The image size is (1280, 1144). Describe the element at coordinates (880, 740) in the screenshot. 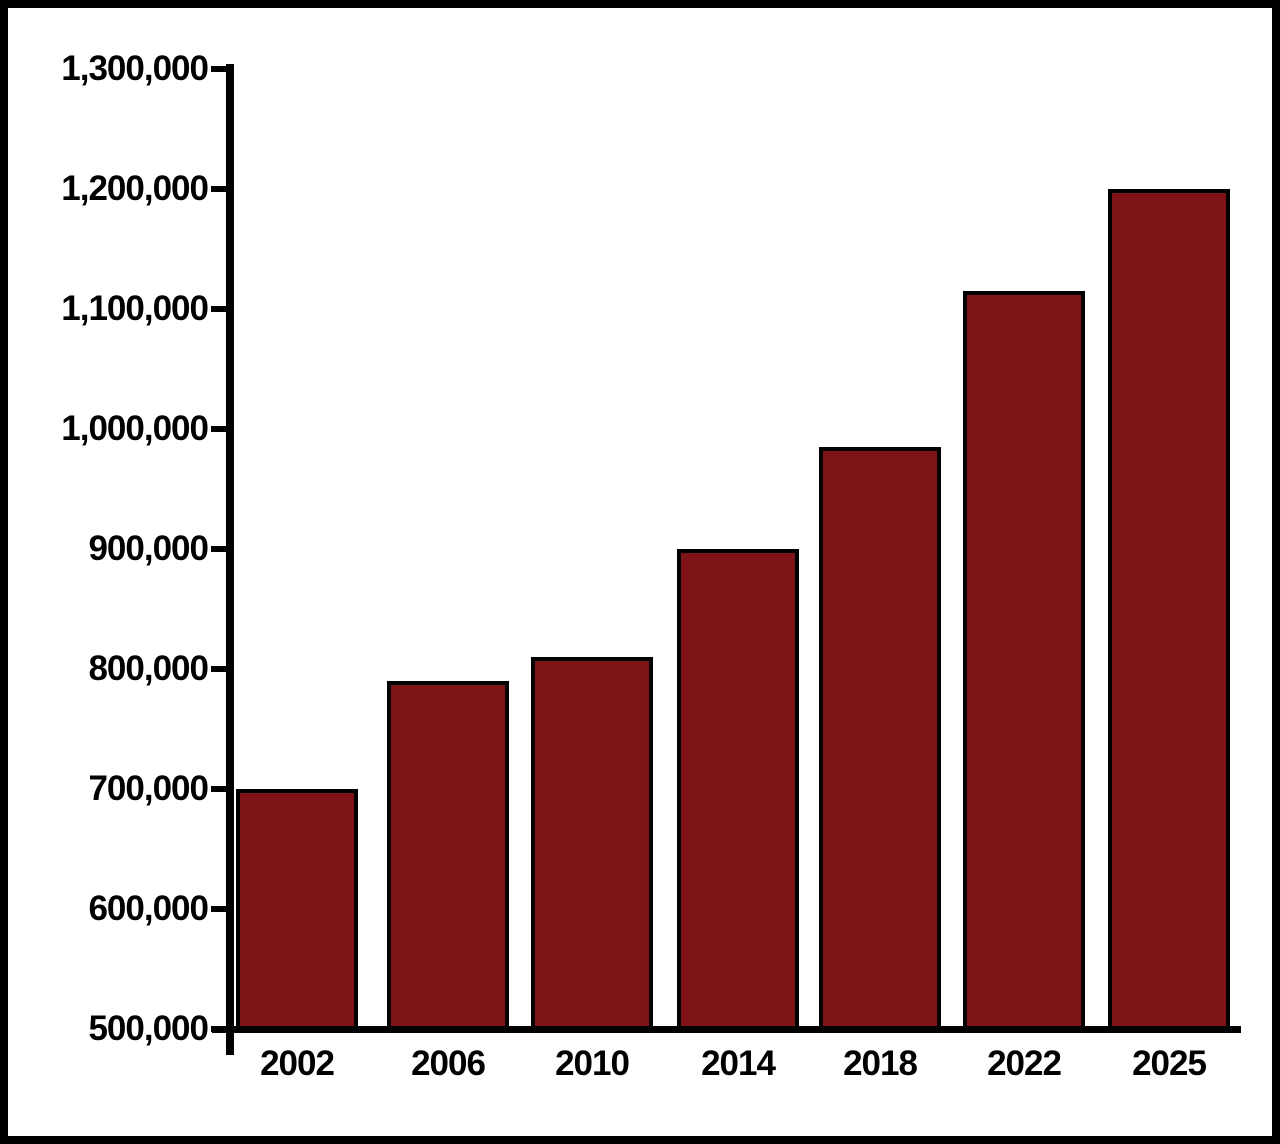

I see `bar-2018` at that location.